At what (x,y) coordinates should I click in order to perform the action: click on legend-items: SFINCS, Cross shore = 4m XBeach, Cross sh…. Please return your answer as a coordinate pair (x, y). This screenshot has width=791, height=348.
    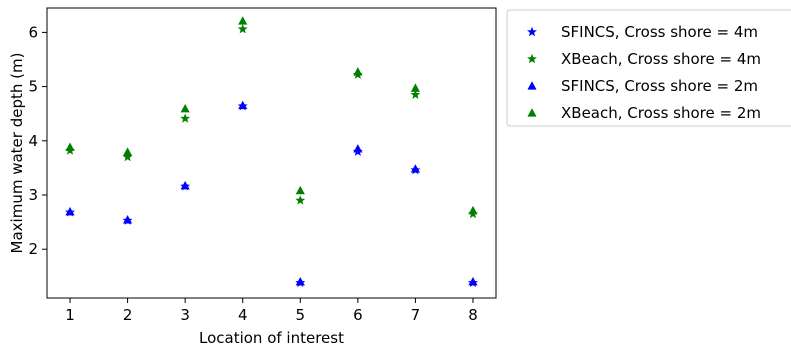
    Looking at the image, I should click on (644, 72).